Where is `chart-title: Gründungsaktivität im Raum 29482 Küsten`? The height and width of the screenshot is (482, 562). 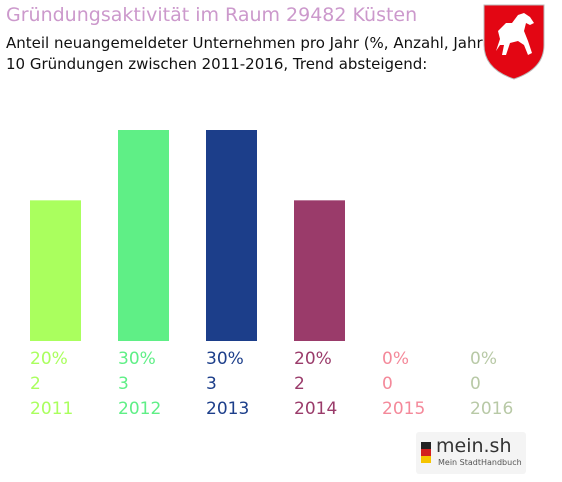 chart-title: Gründungsaktivität im Raum 29482 Küsten is located at coordinates (212, 15).